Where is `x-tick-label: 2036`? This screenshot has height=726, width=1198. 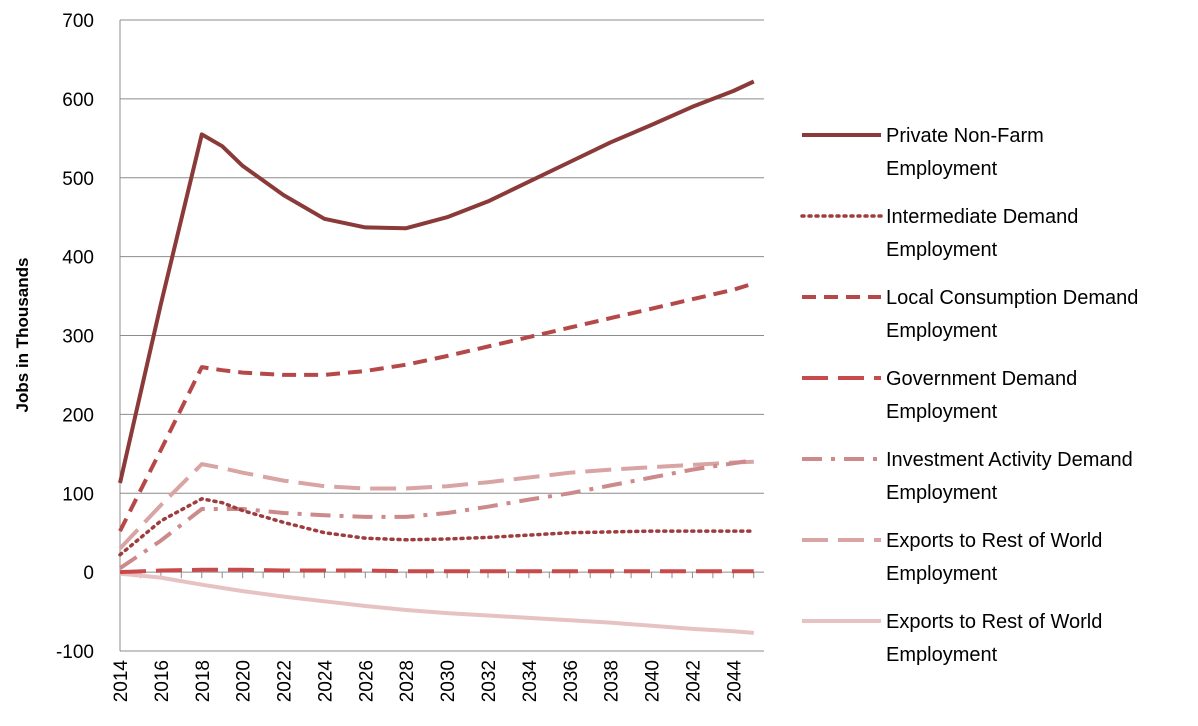 x-tick-label: 2036 is located at coordinates (571, 681).